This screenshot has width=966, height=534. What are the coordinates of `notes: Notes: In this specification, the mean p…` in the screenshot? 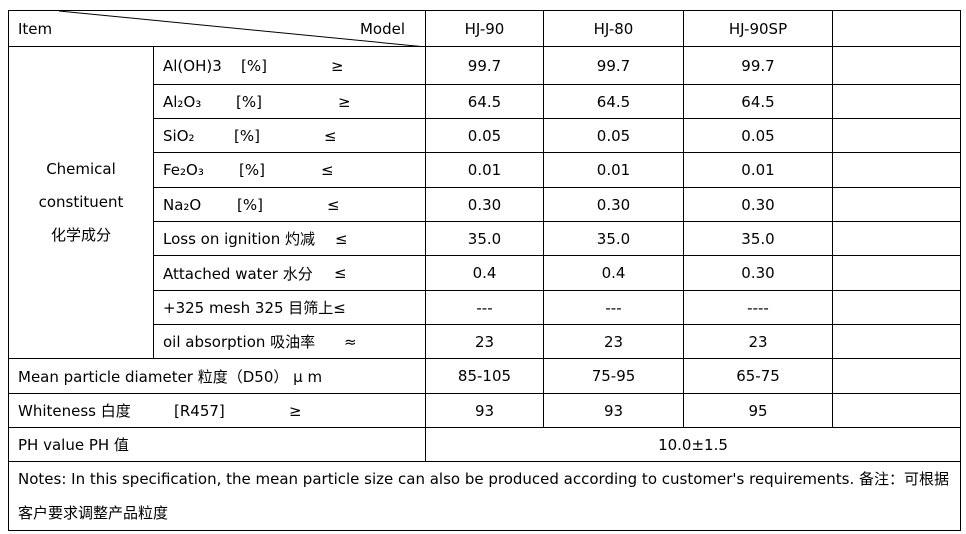 It's located at (484, 496).